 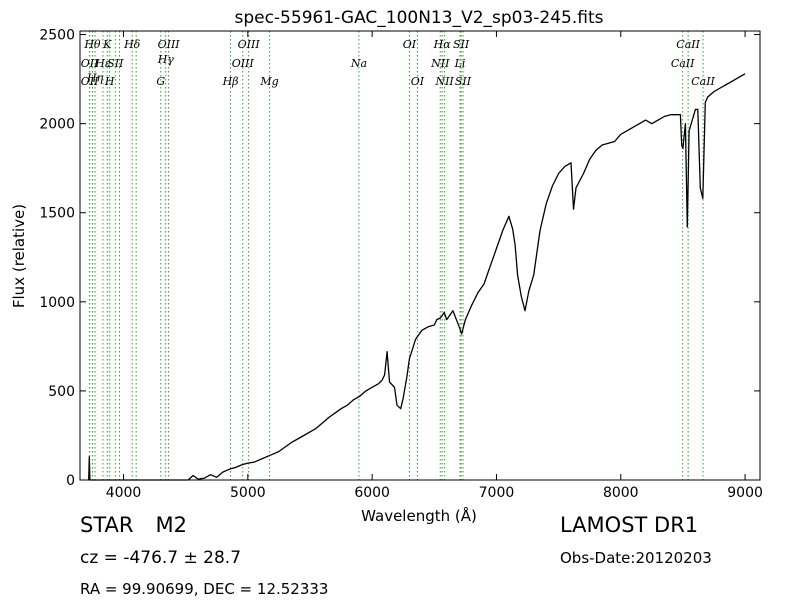 I want to click on line-marker-label: Mg, so click(x=268, y=81).